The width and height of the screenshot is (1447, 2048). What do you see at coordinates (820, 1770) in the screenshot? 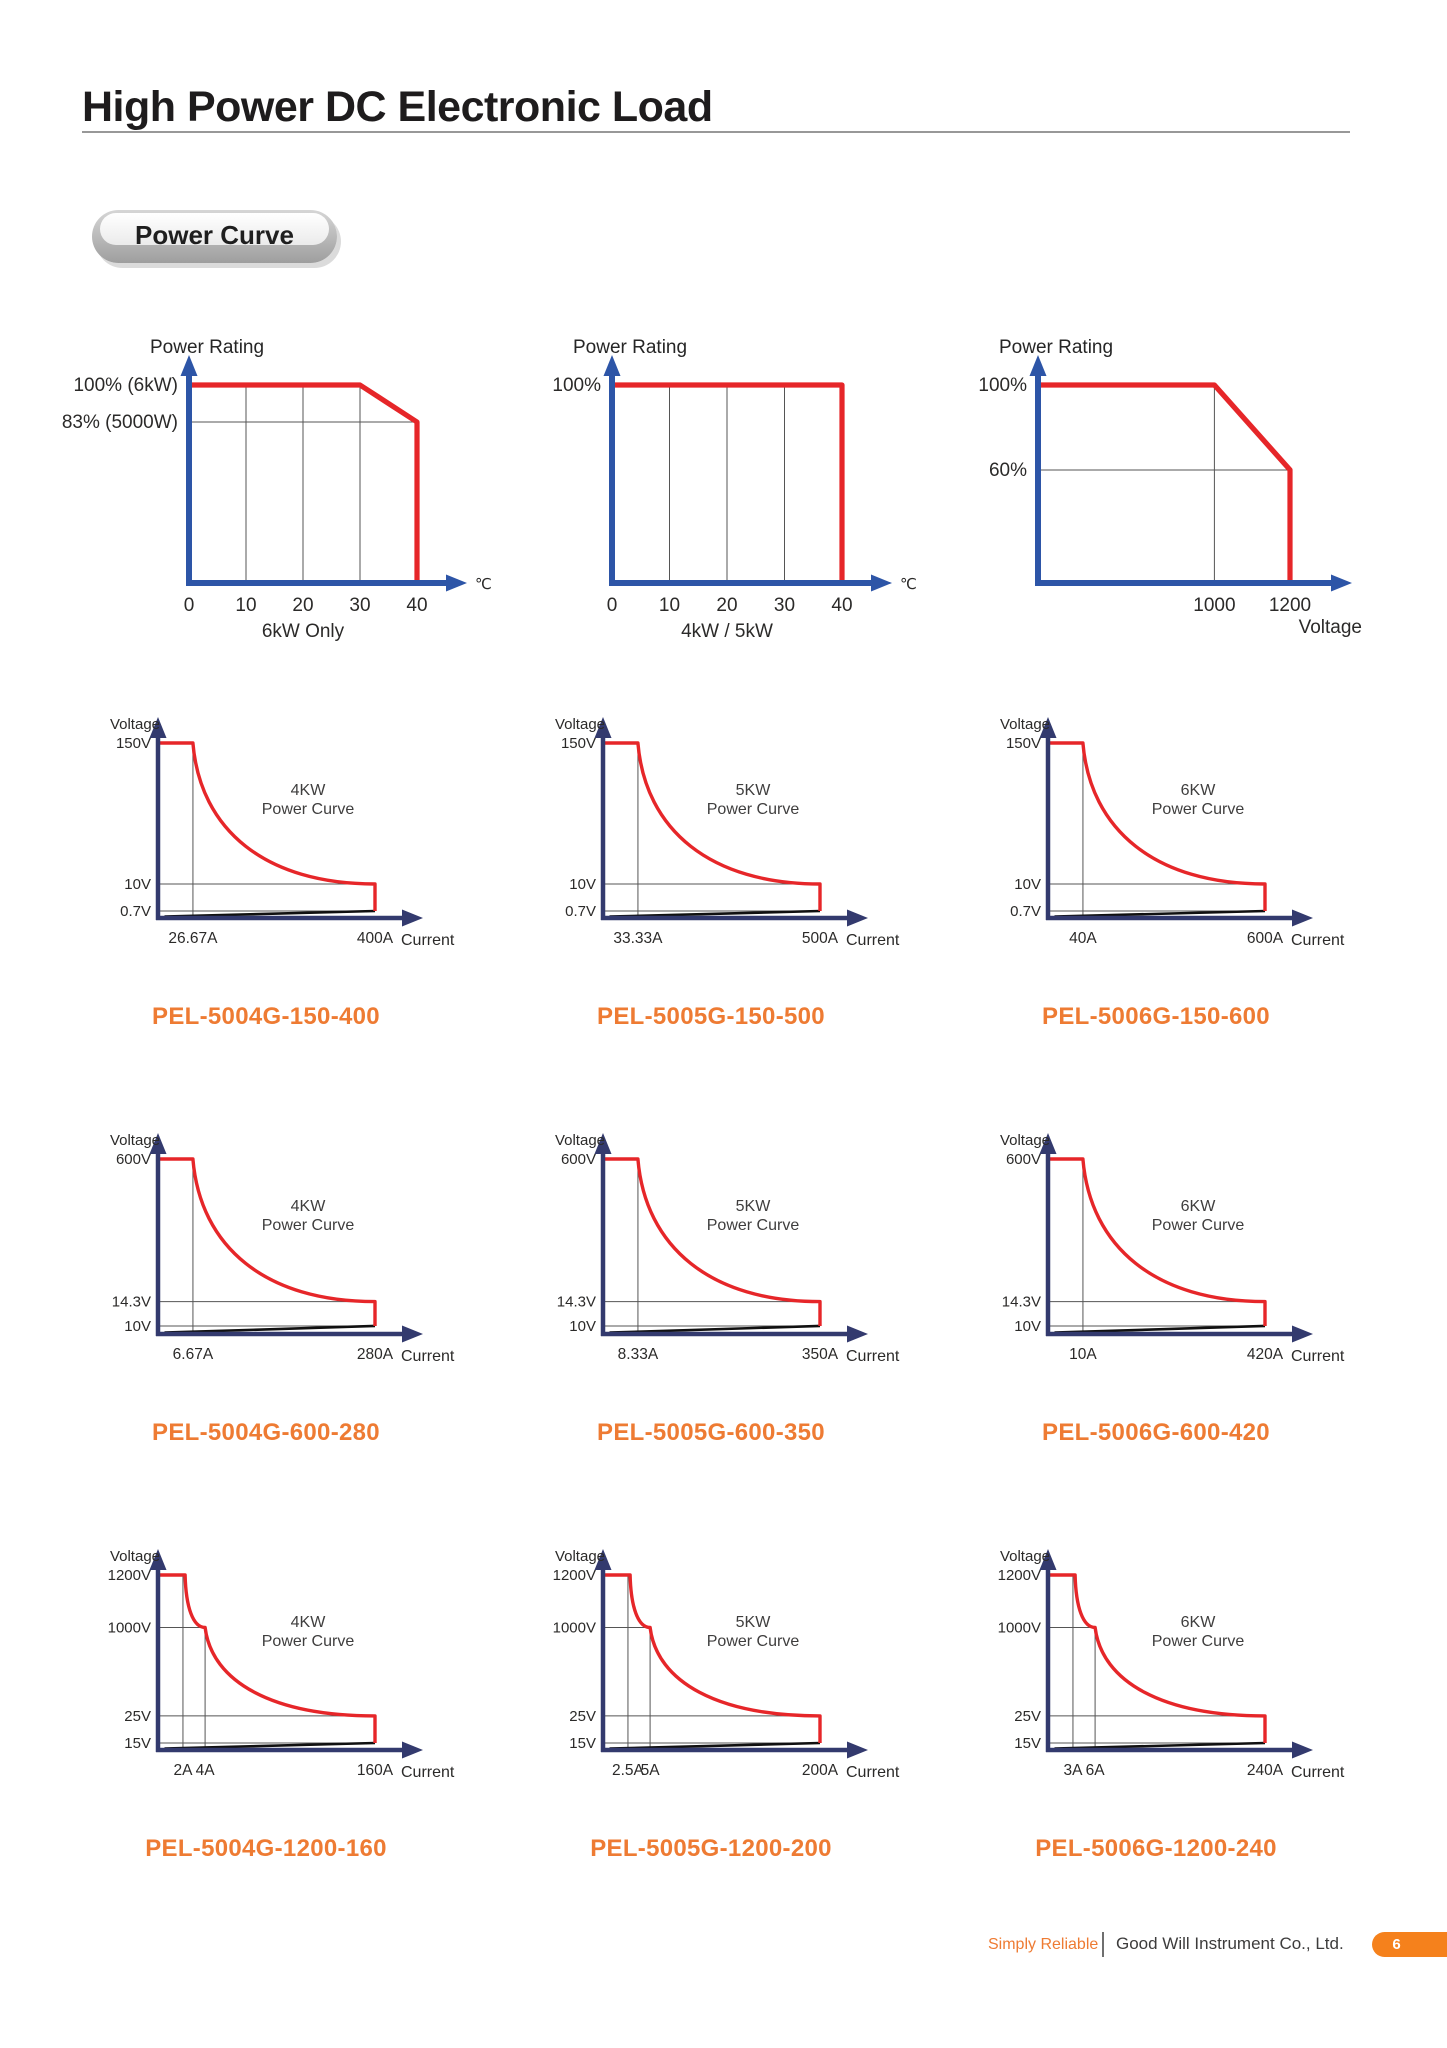
I see `x-tick-label: 200A` at bounding box center [820, 1770].